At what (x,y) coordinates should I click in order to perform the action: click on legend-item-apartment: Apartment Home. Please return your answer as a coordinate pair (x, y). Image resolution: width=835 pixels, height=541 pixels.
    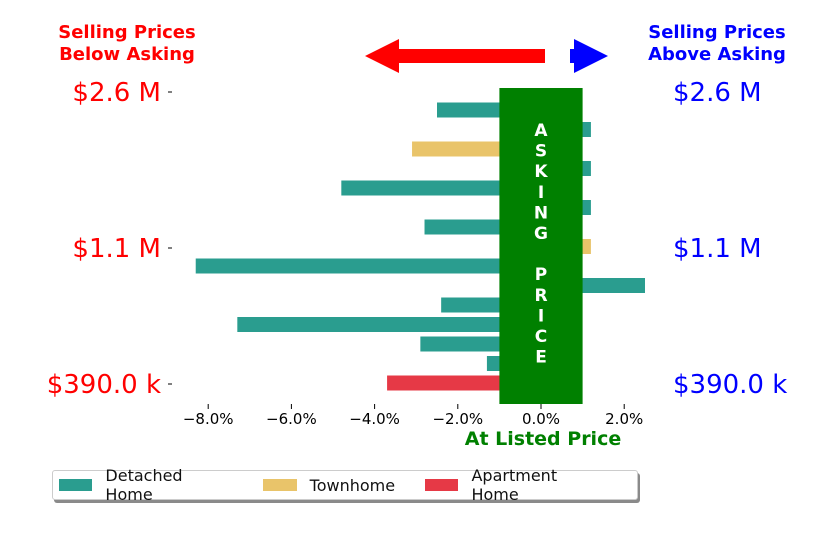
    Looking at the image, I should click on (516, 485).